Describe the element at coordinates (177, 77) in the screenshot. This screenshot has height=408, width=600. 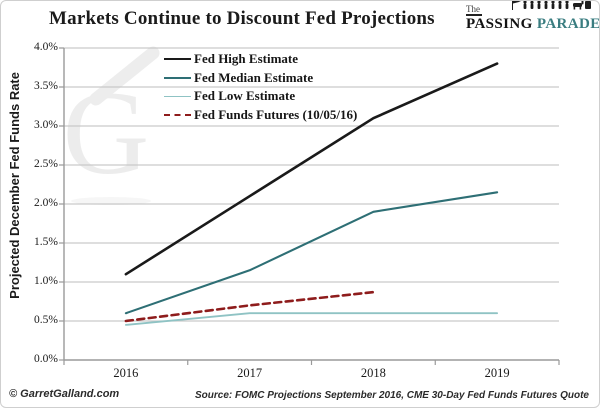
I see `legend-swatch-fed-median` at that location.